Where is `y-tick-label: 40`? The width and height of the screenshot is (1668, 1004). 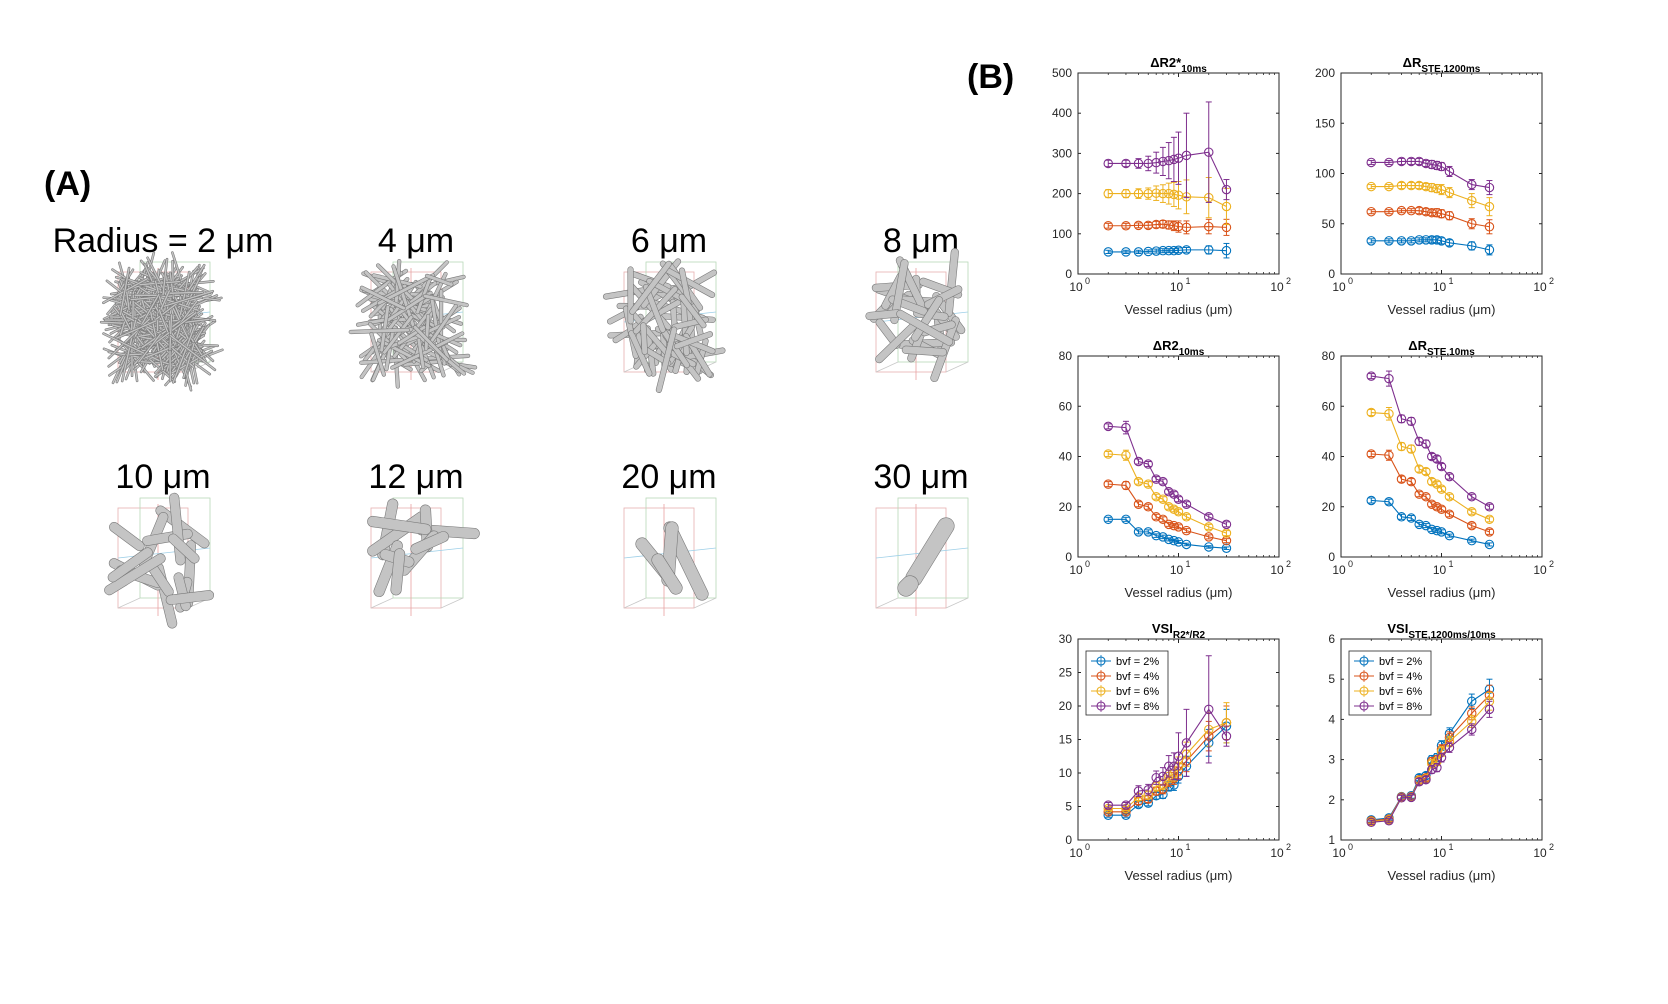 y-tick-label: 40 is located at coordinates (1066, 457).